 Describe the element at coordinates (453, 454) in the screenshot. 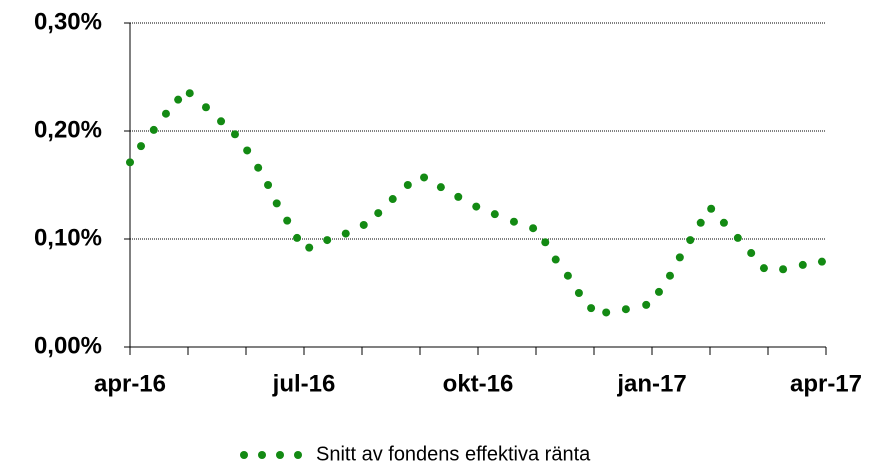

I see `legend-label: Snitt av fondens effektiva ränta` at that location.